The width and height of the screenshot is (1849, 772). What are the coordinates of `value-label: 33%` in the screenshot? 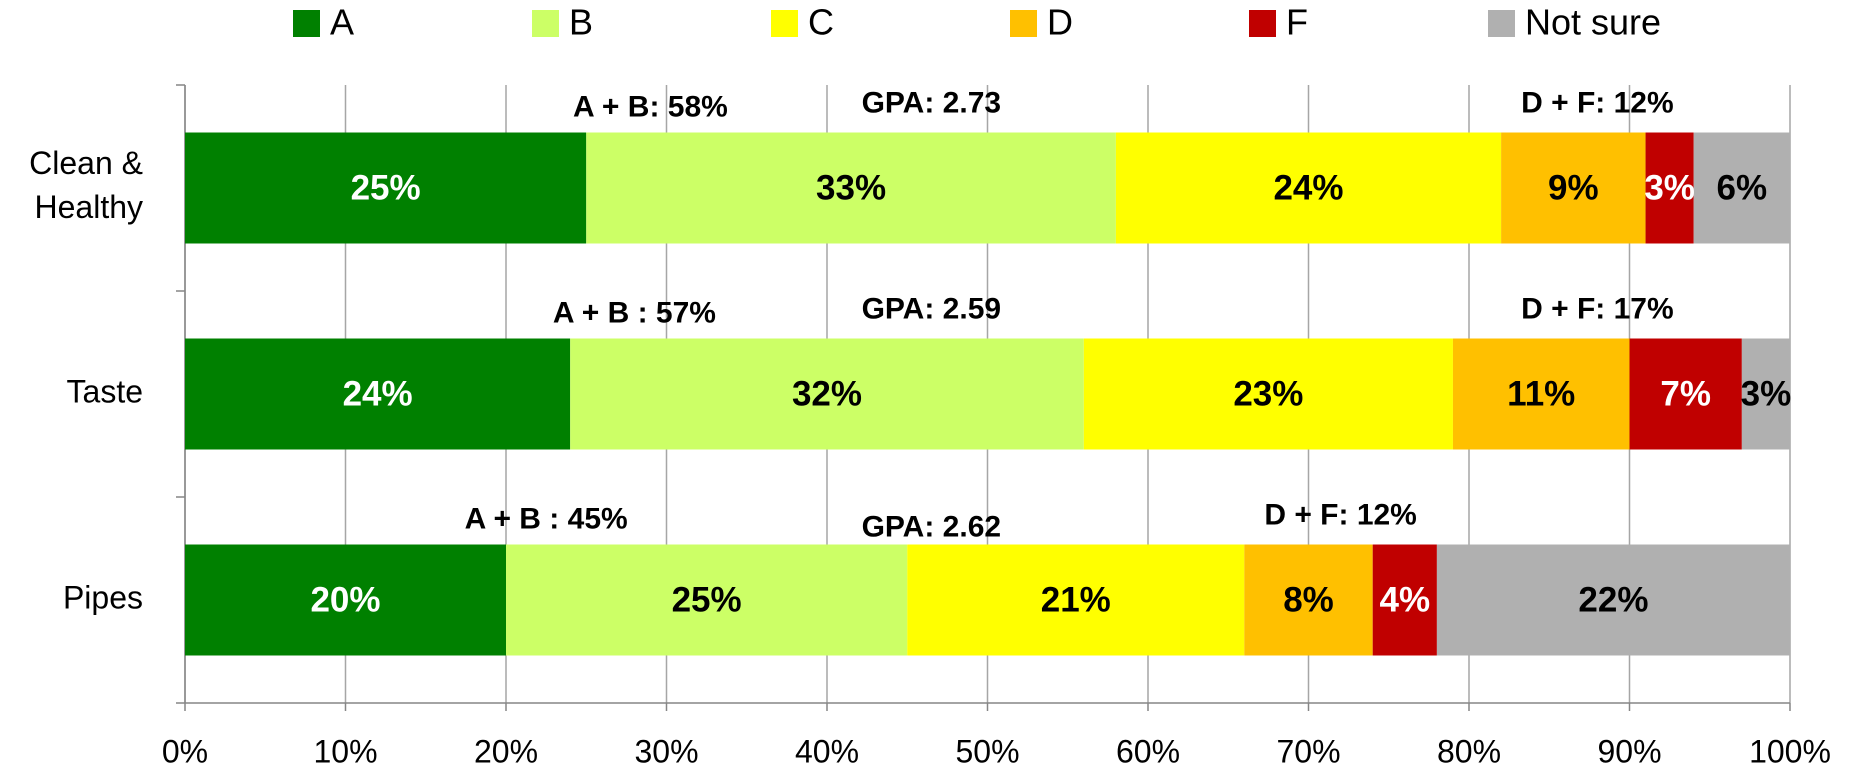 It's located at (851, 187).